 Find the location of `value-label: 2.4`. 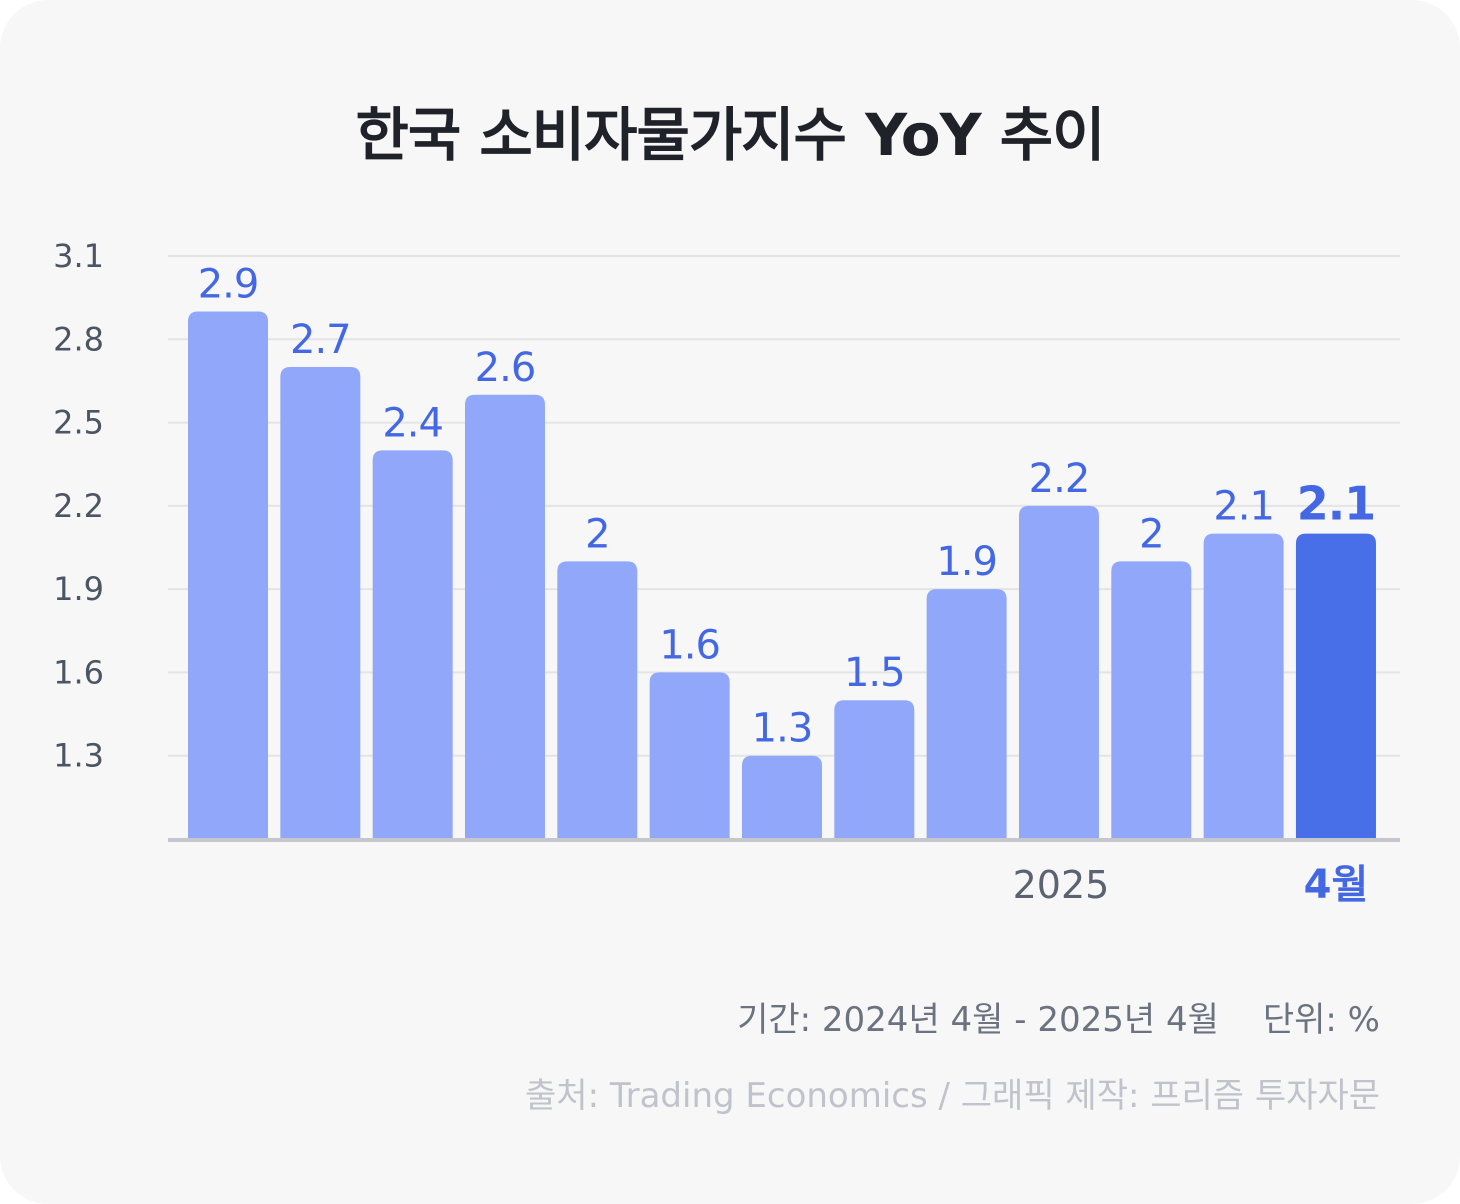

value-label: 2.4 is located at coordinates (412, 423).